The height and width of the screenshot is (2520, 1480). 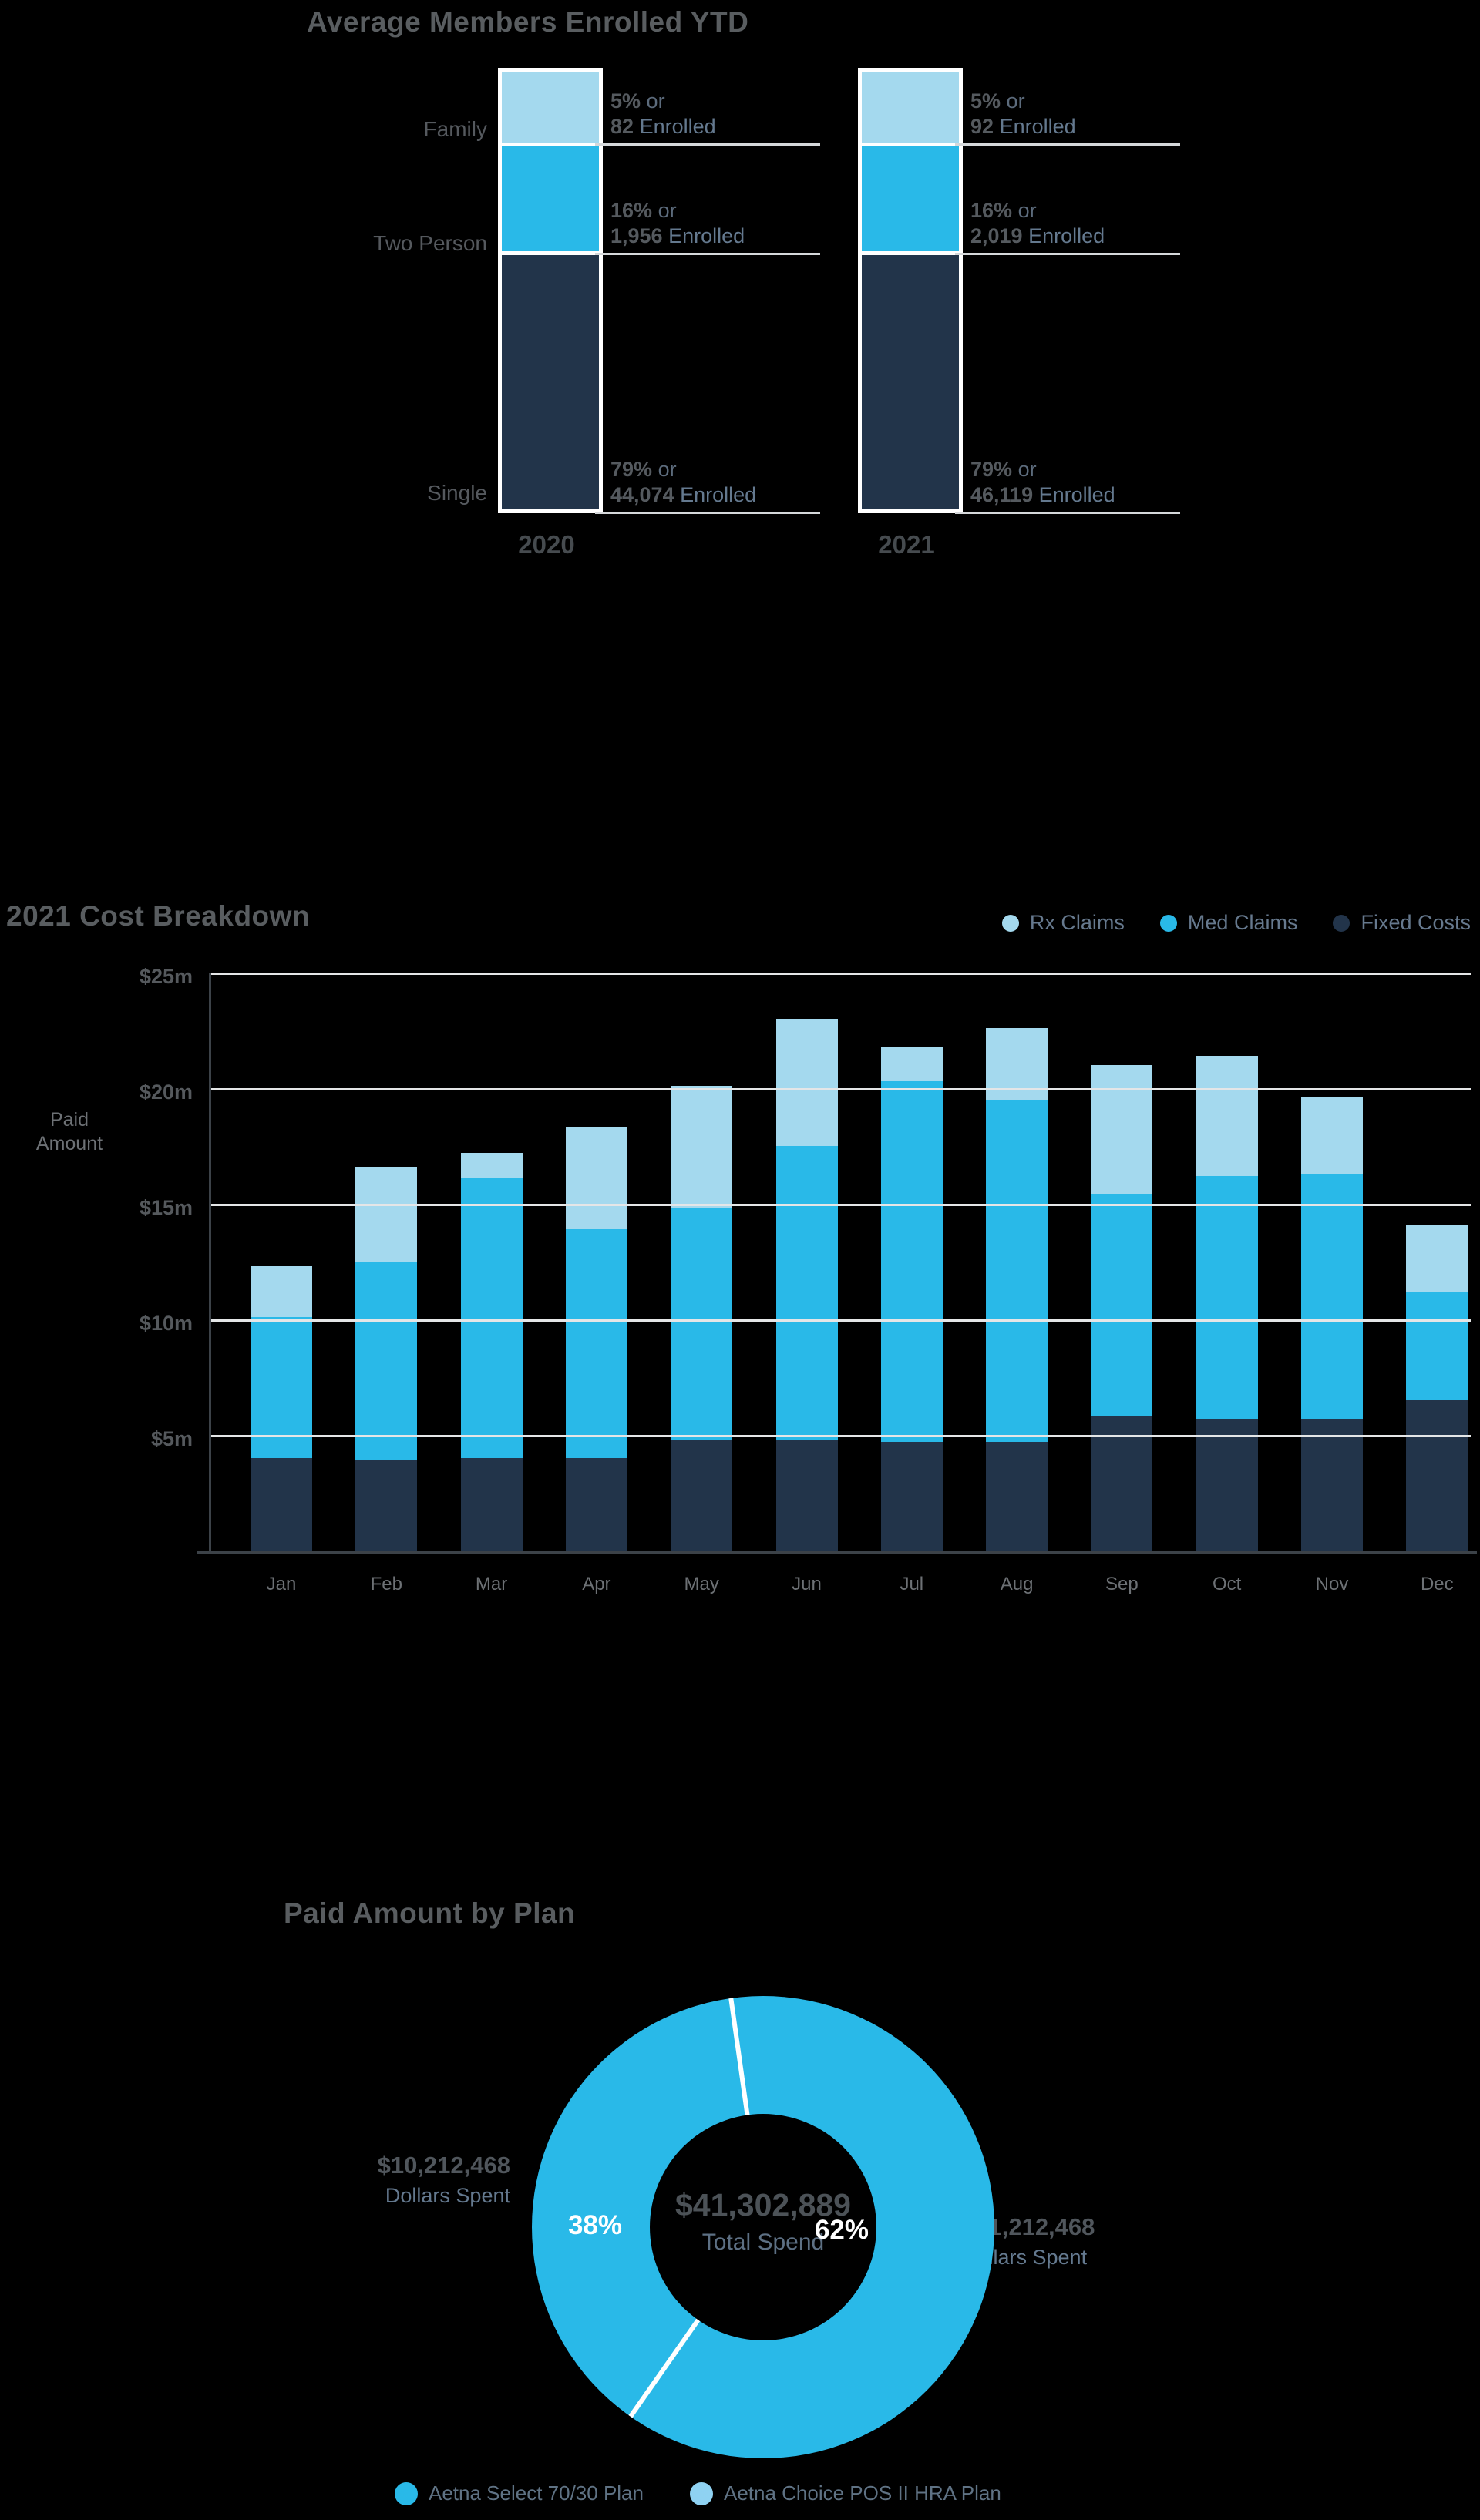 I want to click on y-tick-label: $10m, so click(x=166, y=1324).